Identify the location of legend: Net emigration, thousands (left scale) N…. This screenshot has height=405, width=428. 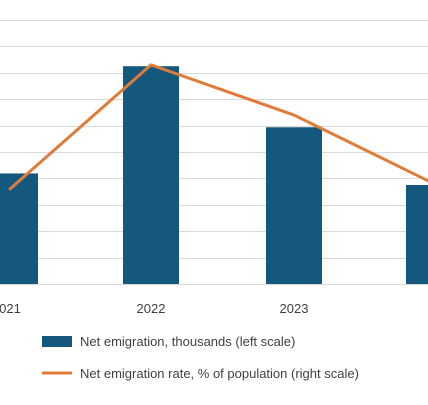
(200, 357).